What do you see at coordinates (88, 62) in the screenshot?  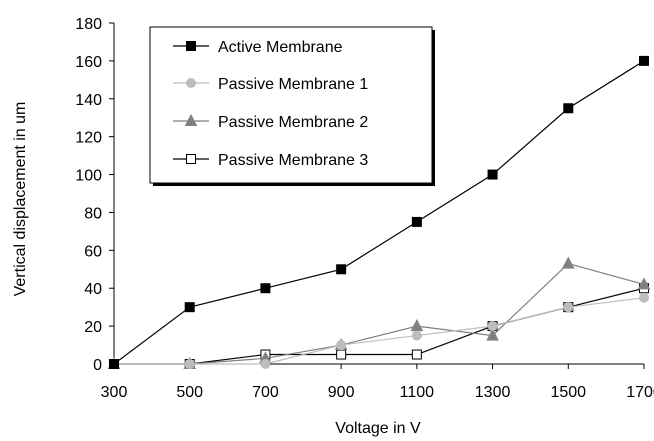 I see `y-tick-label: 160` at bounding box center [88, 62].